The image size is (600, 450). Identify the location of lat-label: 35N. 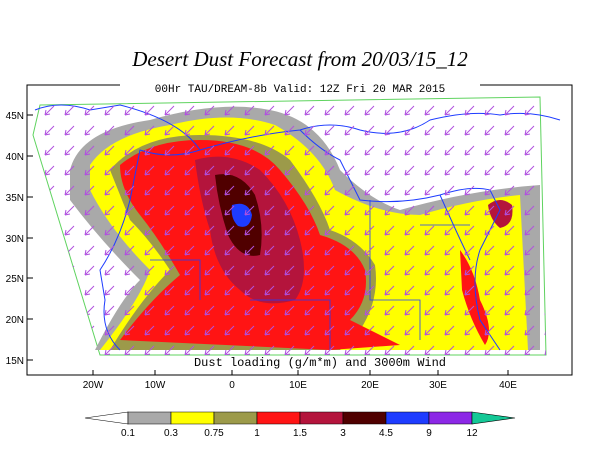
(15, 198).